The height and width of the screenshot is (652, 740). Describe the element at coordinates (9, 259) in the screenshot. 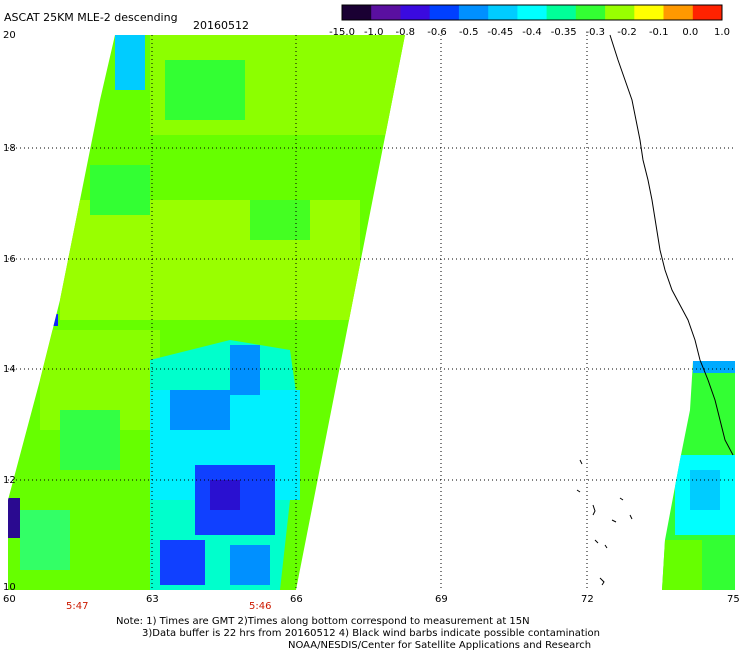

I see `lat-label-16: 16` at that location.